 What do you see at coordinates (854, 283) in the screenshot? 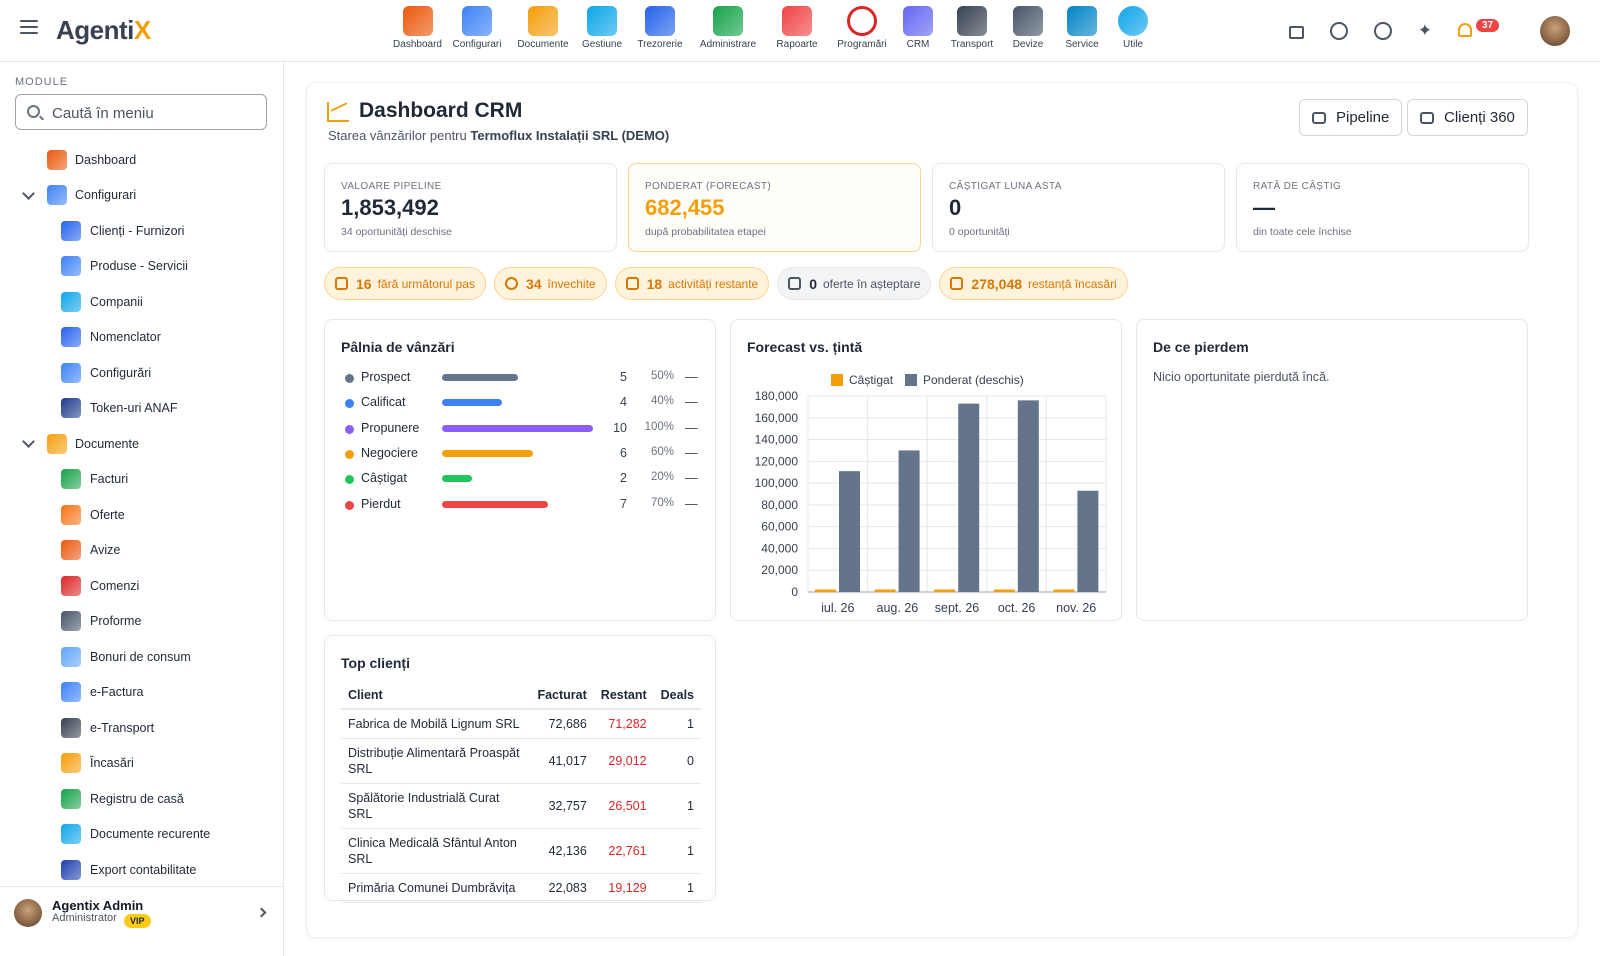
I see `alert-chip-oferte-in-asteptare: 0 oferte în așteptare` at bounding box center [854, 283].